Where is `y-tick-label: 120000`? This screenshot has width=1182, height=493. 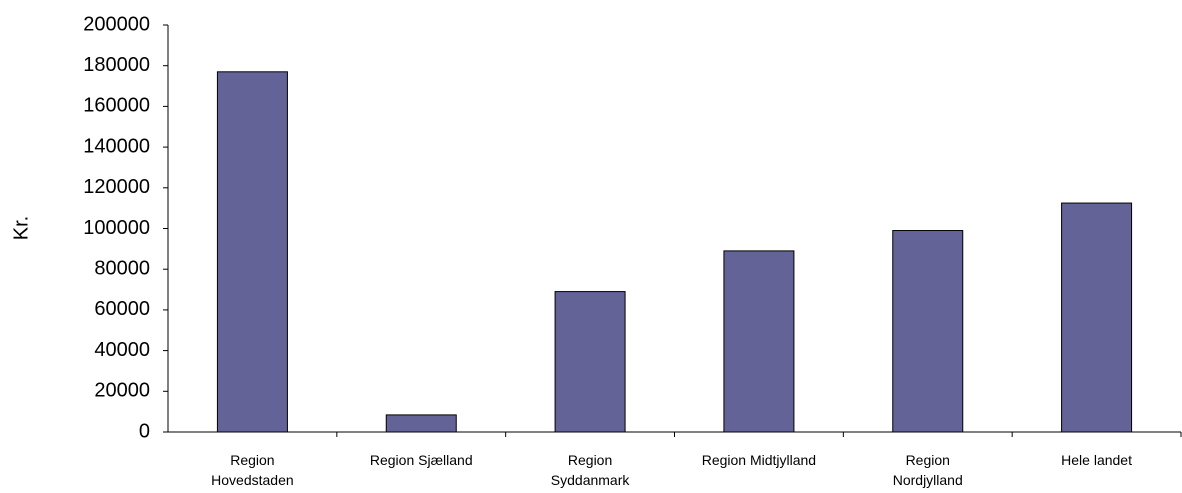
y-tick-label: 120000 is located at coordinates (116, 187).